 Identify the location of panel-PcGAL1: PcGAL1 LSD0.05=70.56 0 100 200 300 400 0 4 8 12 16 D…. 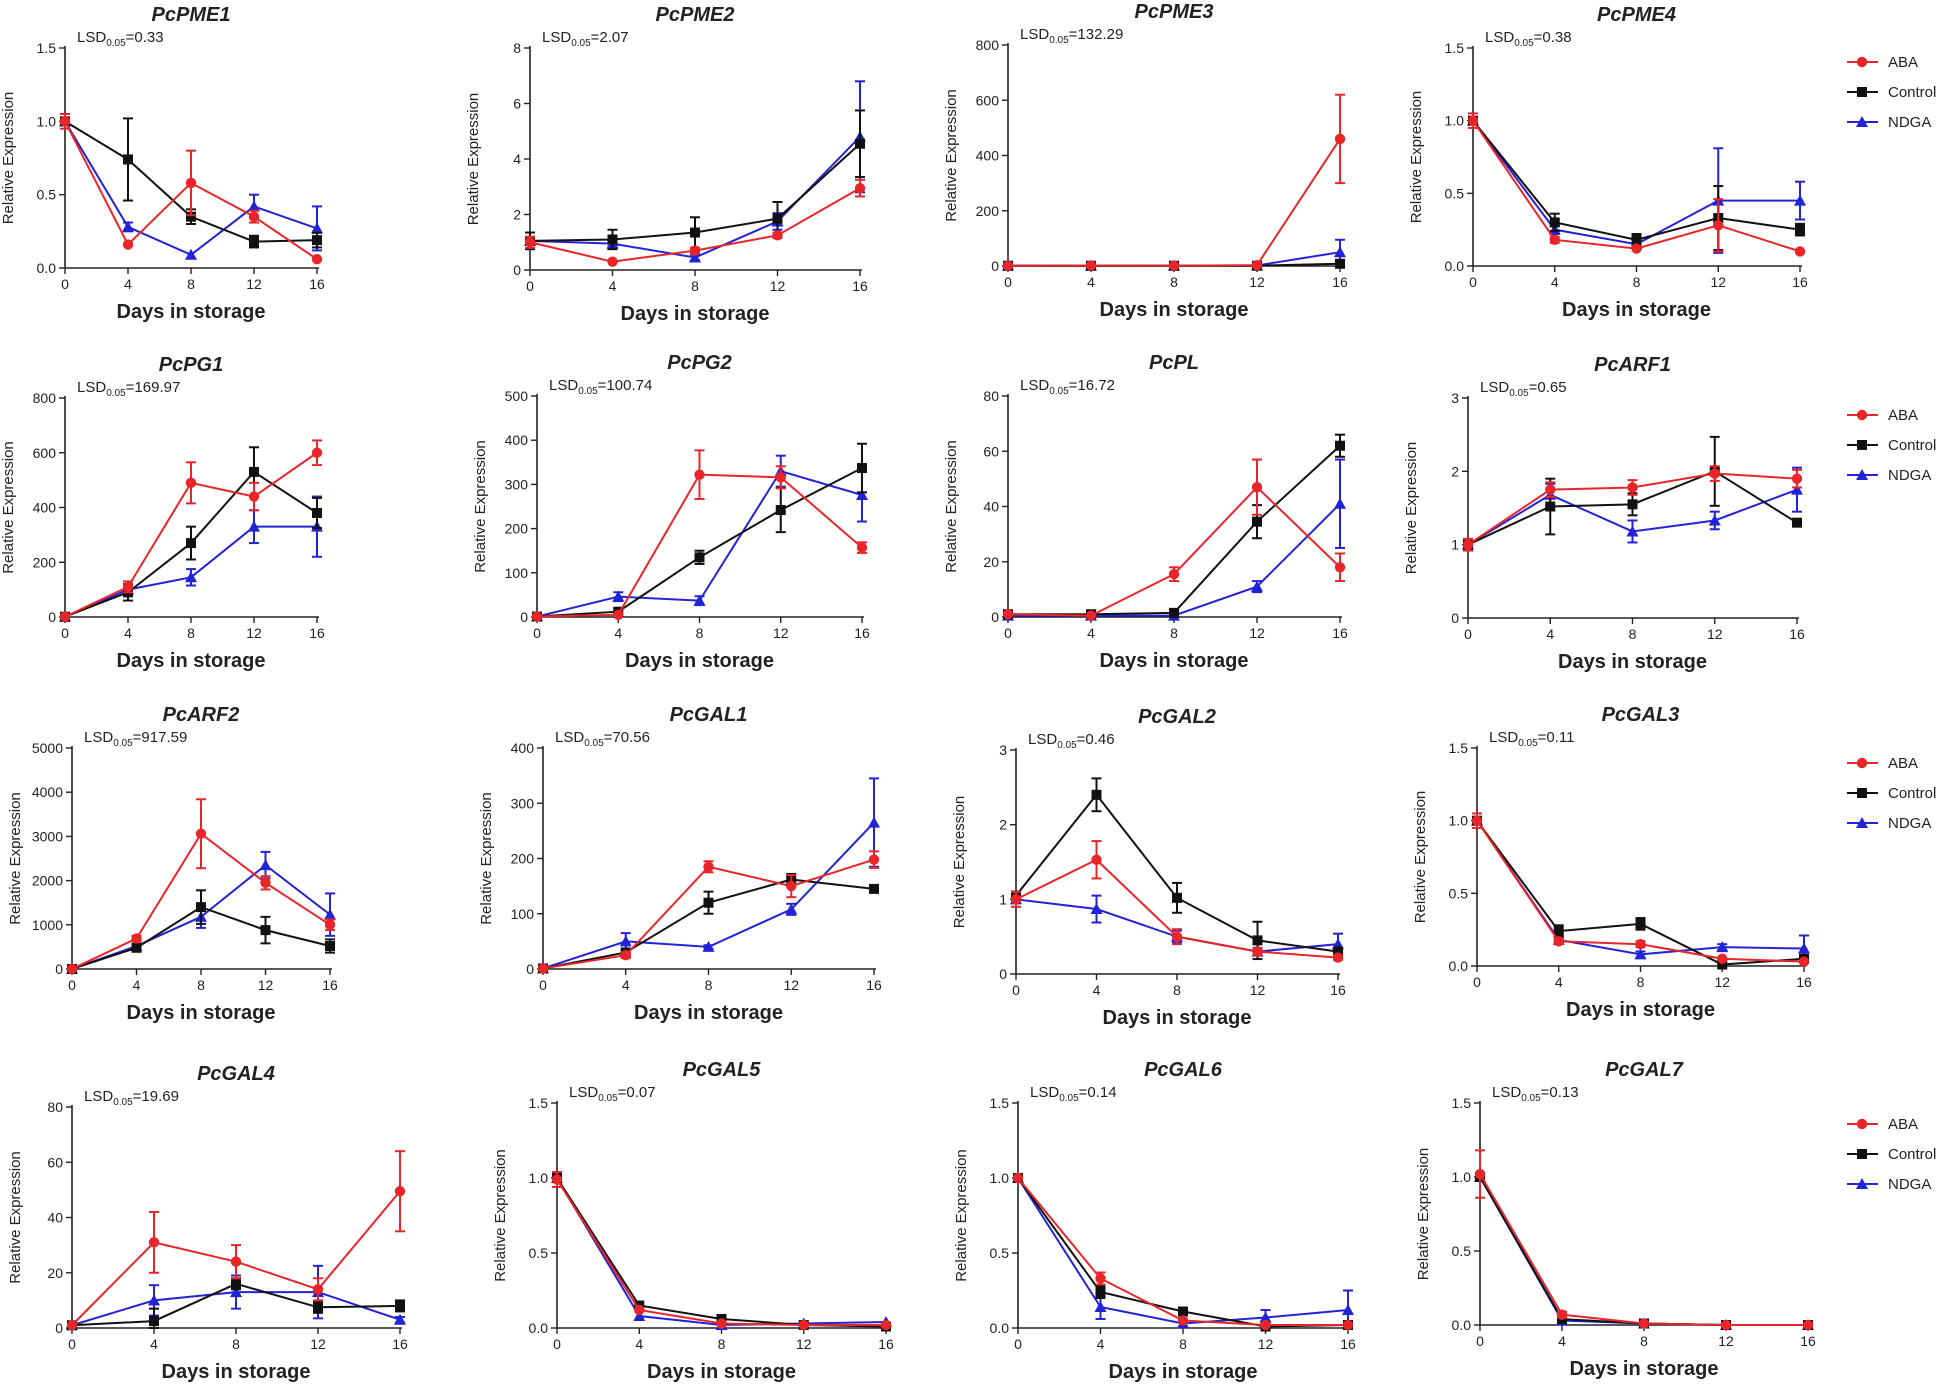
(680, 864).